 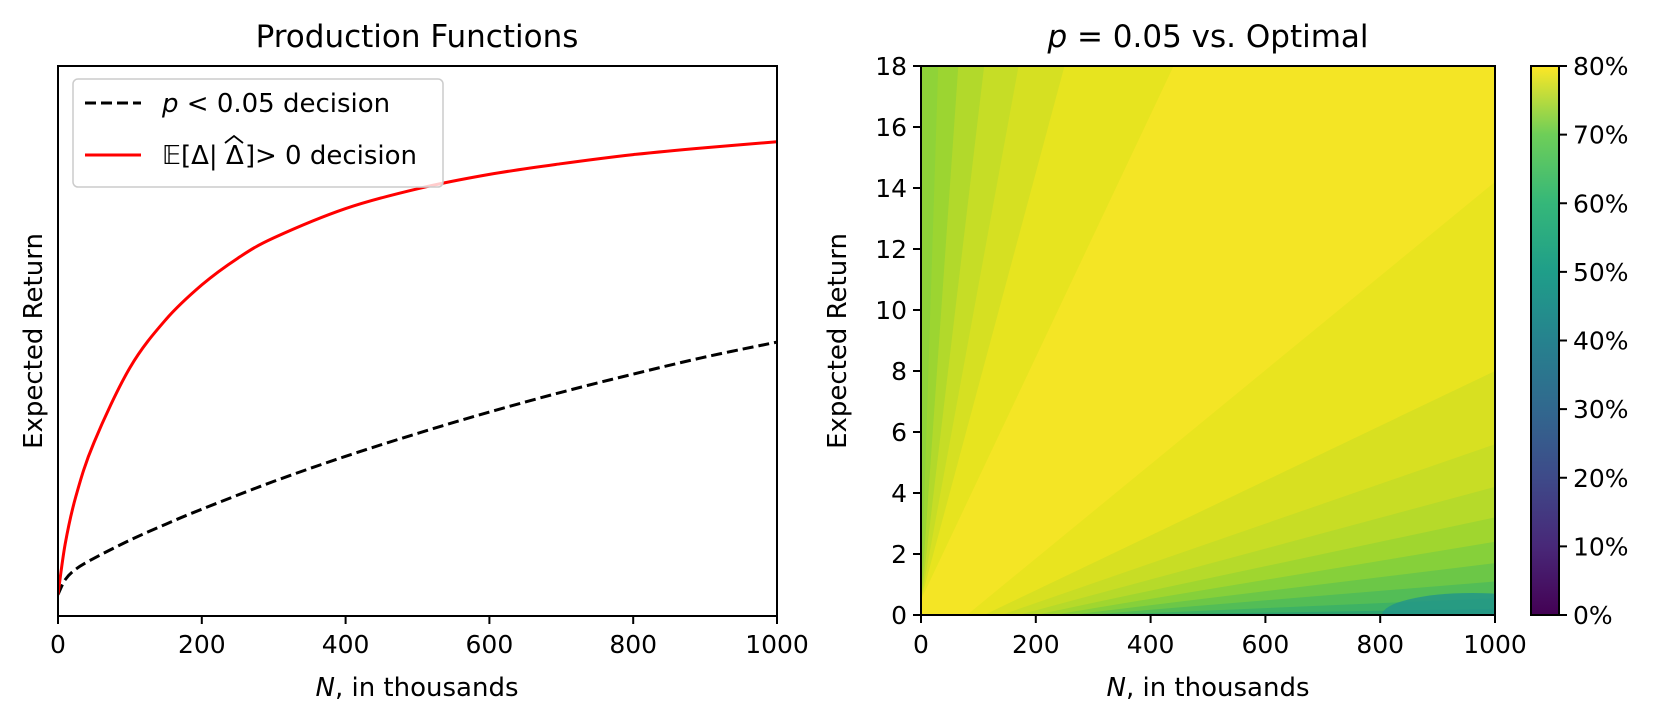 I want to click on left-chart-title: Production Functions, so click(x=417, y=37).